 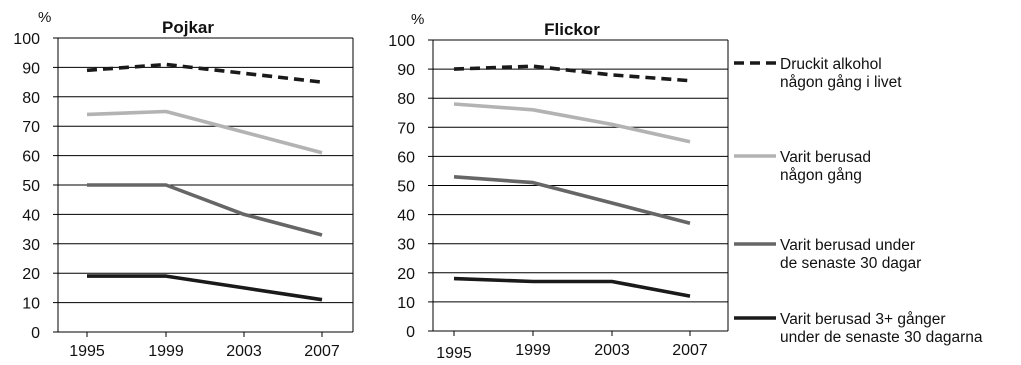 What do you see at coordinates (863, 319) in the screenshot?
I see `legend-label-line1: Varit berusad 3+ gånger` at bounding box center [863, 319].